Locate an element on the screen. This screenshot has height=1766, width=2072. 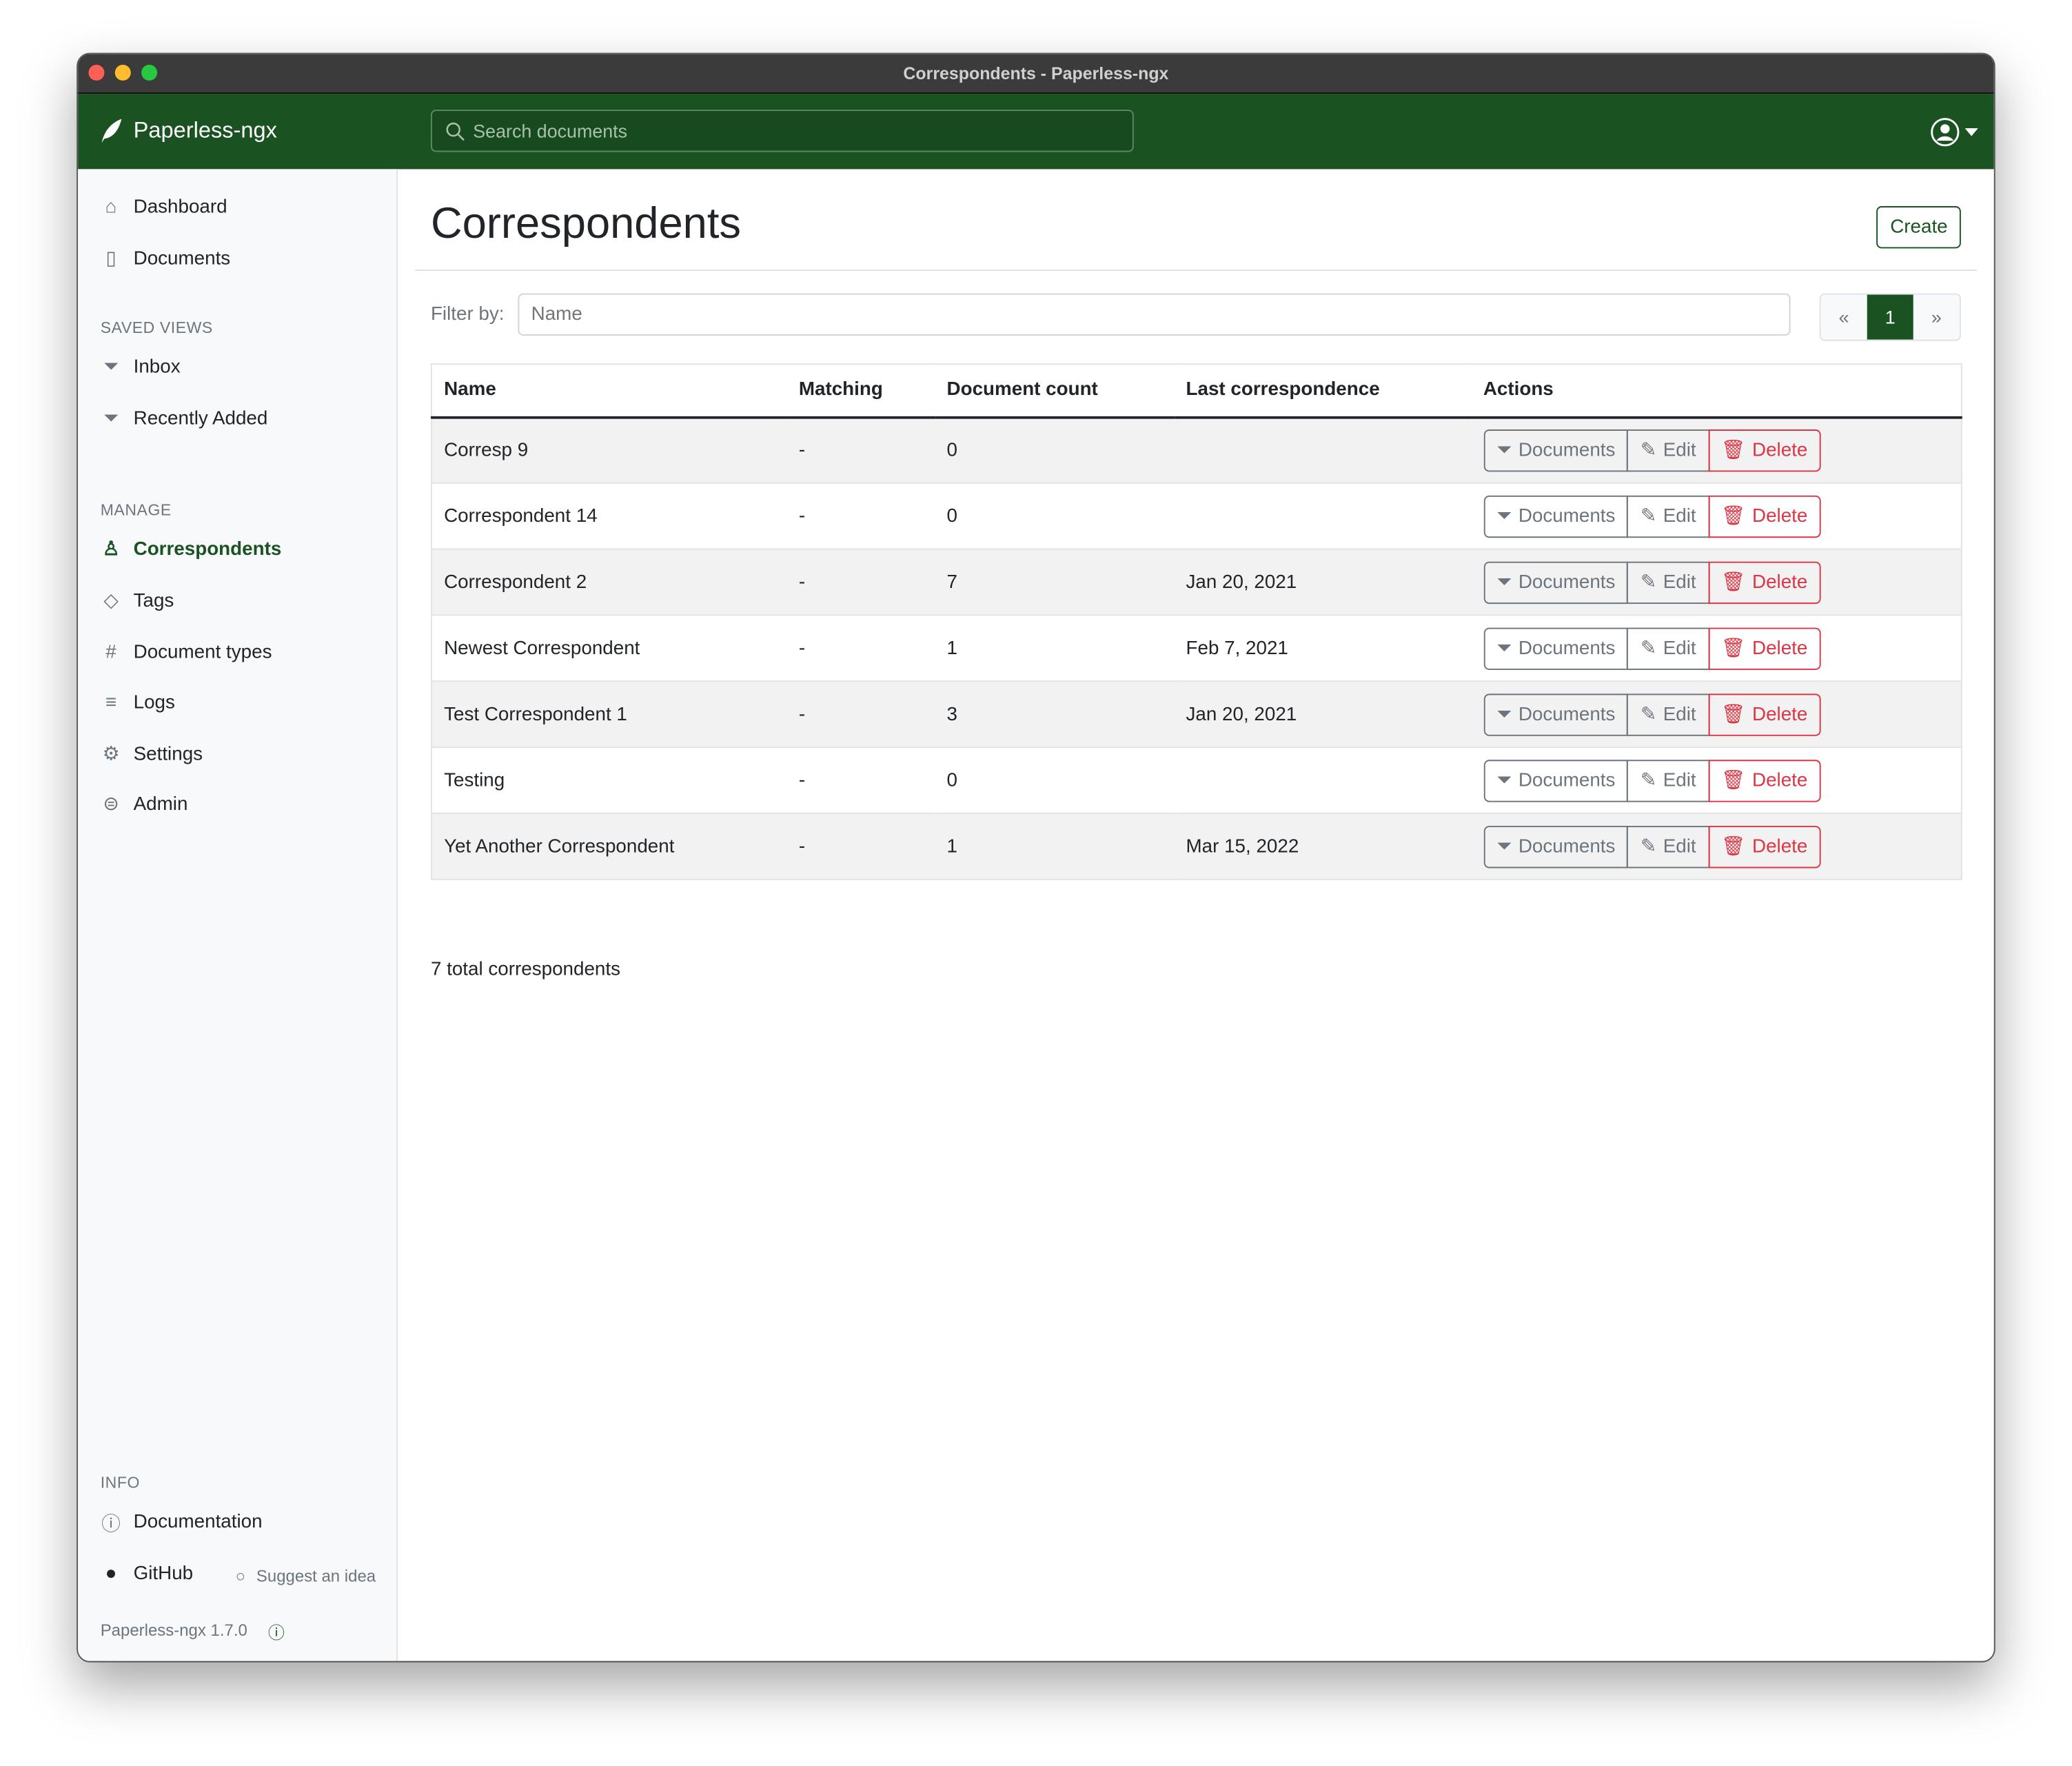
filter-name-input is located at coordinates (1154, 314).